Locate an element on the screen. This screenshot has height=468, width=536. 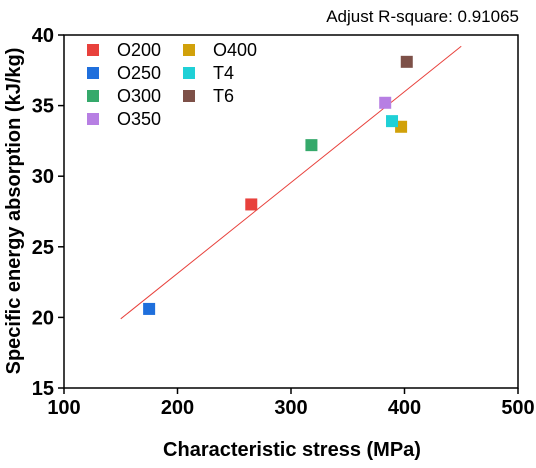
data-point-t6 is located at coordinates (406, 61).